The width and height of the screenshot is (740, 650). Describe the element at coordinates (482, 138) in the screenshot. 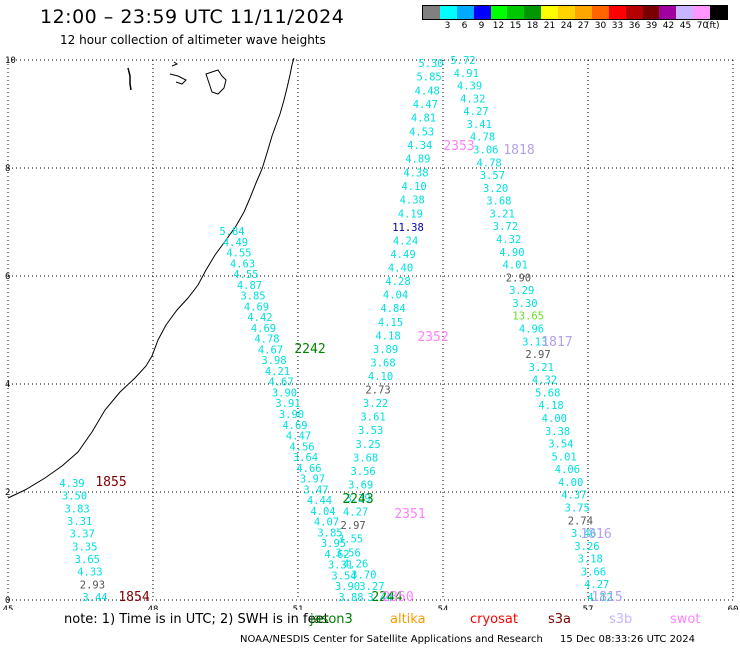

I see `wave-height-value: 4.78` at that location.